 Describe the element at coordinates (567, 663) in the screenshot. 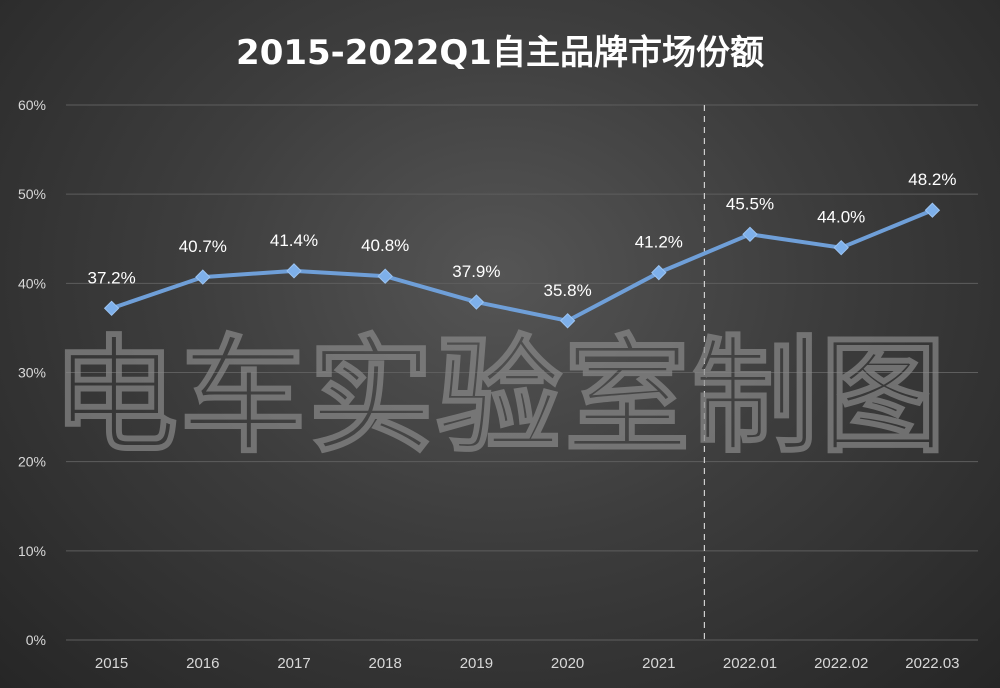

I see `x-tick-label: 2020` at that location.